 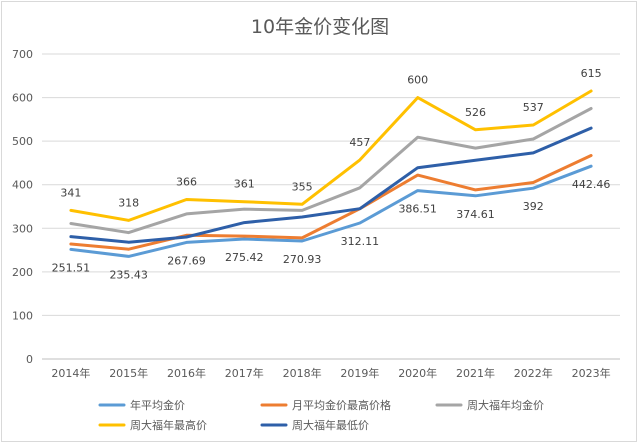 What do you see at coordinates (186, 373) in the screenshot?
I see `x-tick-label: 2016年` at bounding box center [186, 373].